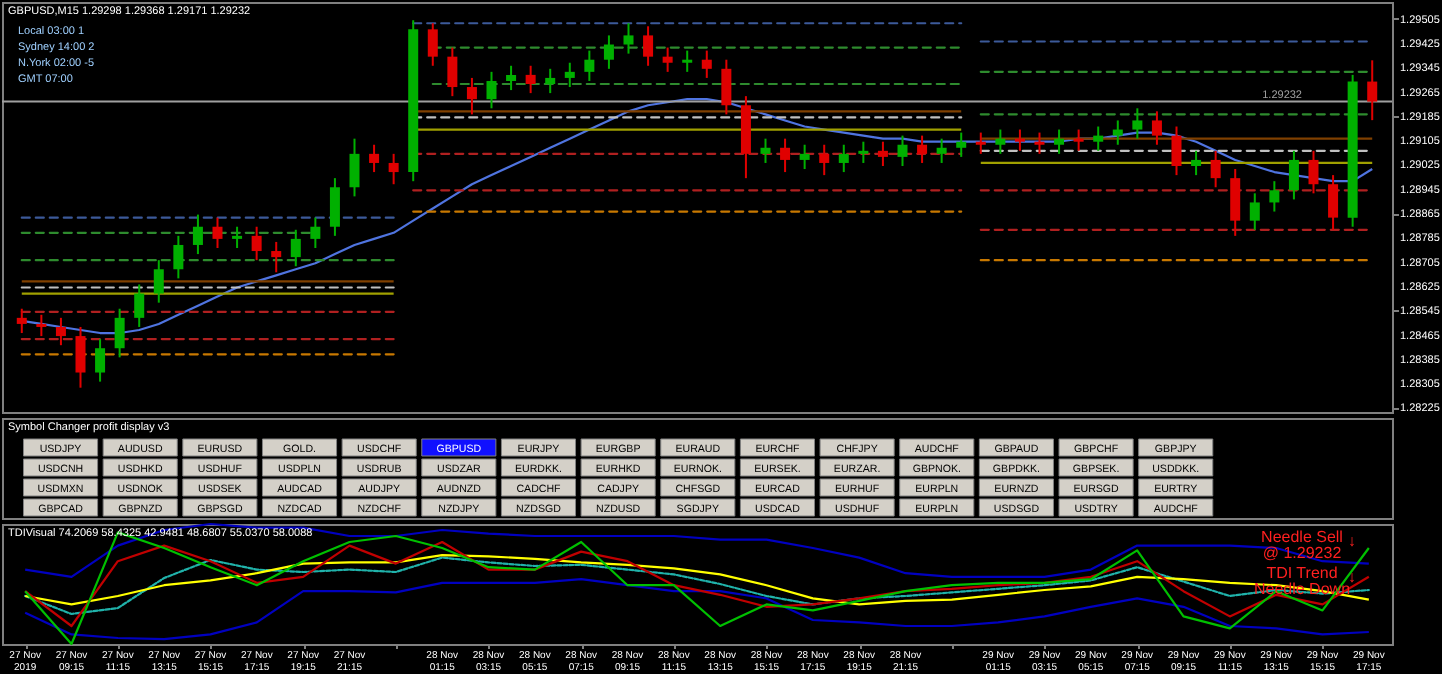 Image resolution: width=1446 pixels, height=676 pixels. Describe the element at coordinates (1302, 573) in the screenshot. I see `annotation: TDI Trend` at that location.